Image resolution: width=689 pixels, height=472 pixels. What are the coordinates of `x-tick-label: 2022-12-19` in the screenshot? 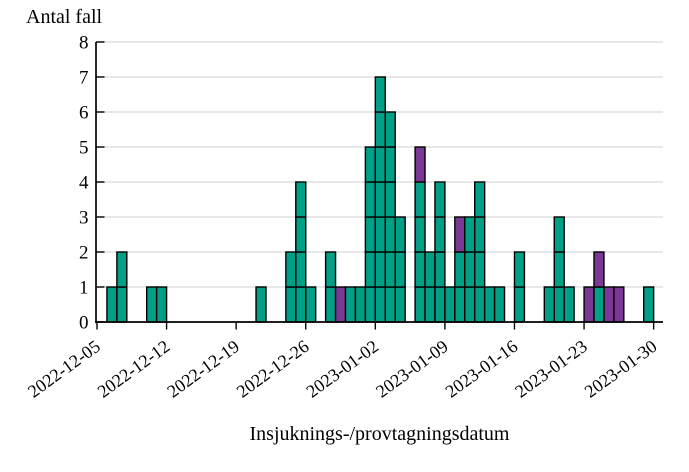 It's located at (203, 369).